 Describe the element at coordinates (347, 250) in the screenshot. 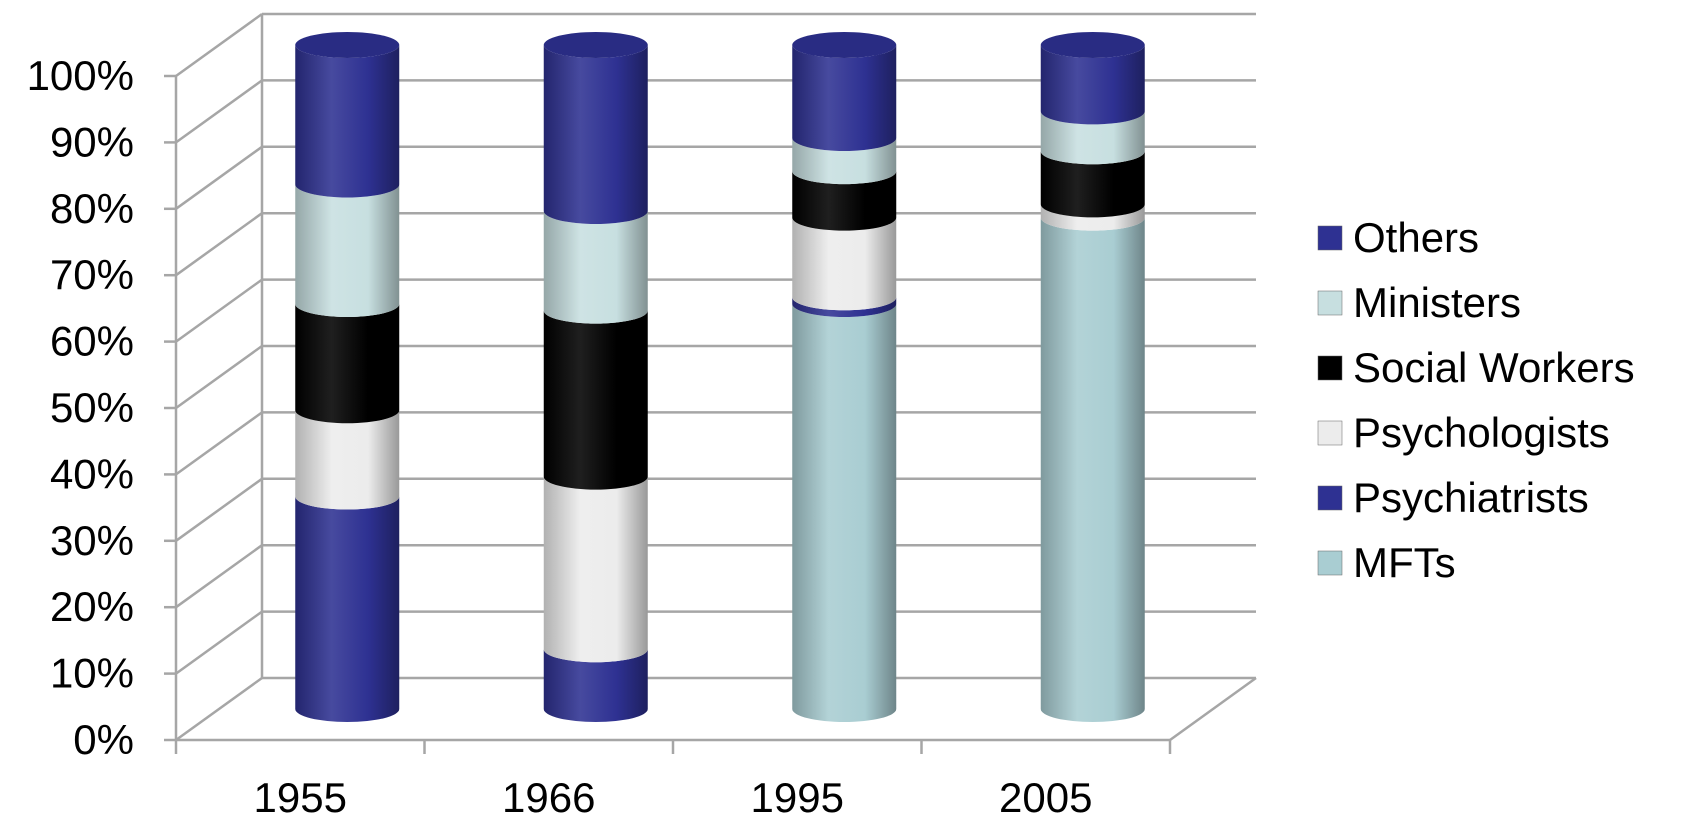

I see `bar-segment-ministers-1955` at that location.